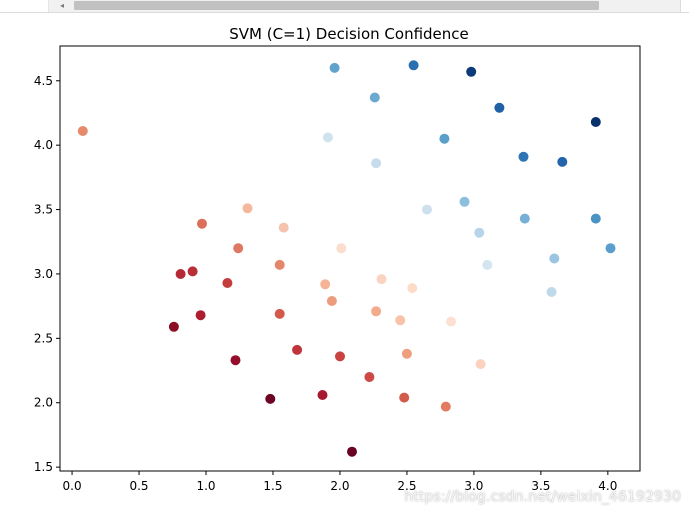 The width and height of the screenshot is (689, 517). I want to click on x-tick-label: 3.0, so click(473, 486).